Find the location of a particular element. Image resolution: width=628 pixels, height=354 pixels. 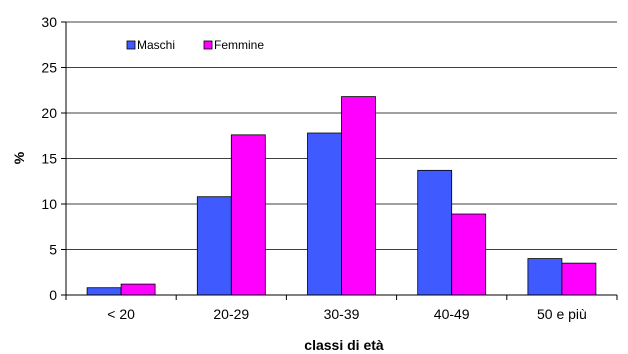

legend-label-maschi: Maschi is located at coordinates (156, 45).